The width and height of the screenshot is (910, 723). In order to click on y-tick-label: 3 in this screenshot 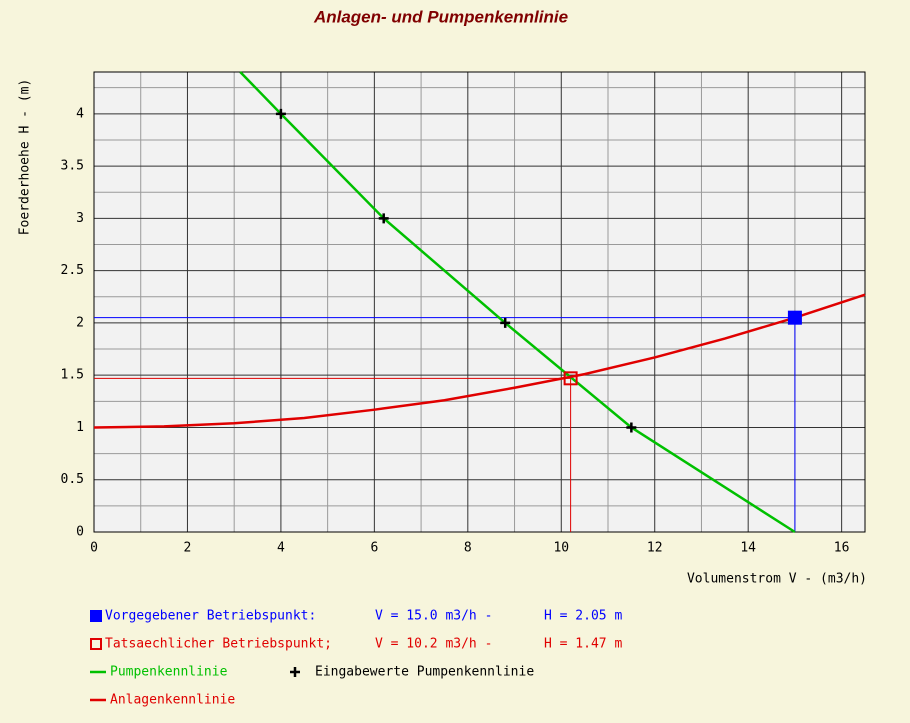, I will do `click(80, 218)`.